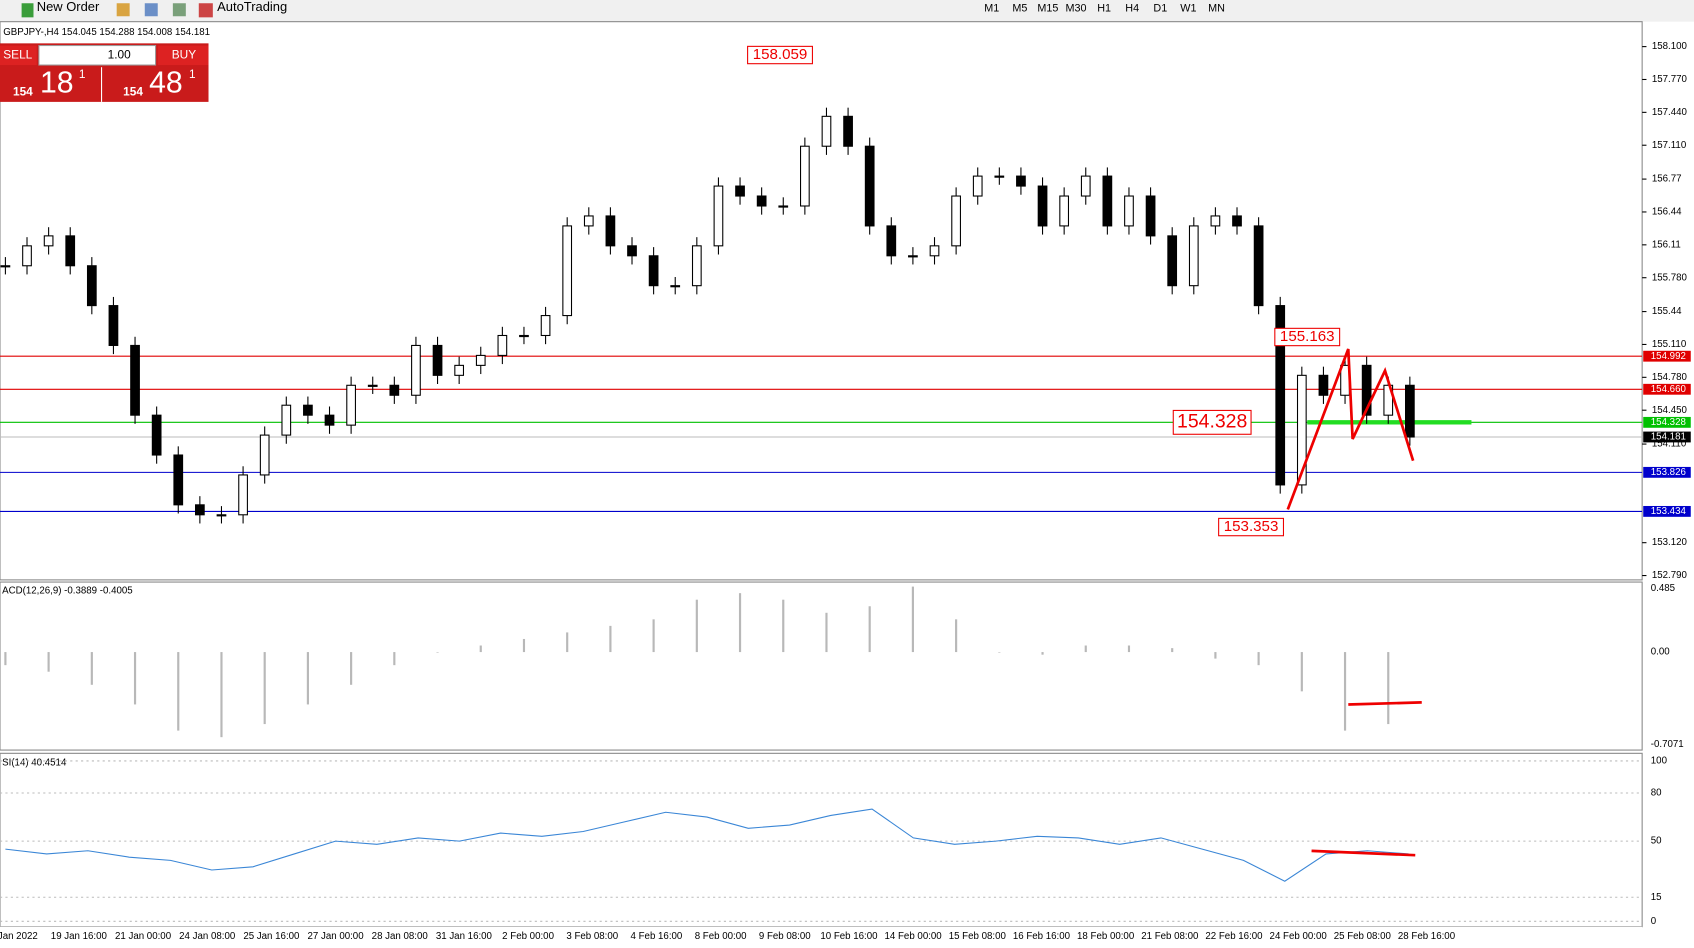 The image size is (1694, 948). What do you see at coordinates (1663, 588) in the screenshot?
I see `macd-tick-label: 0.485` at bounding box center [1663, 588].